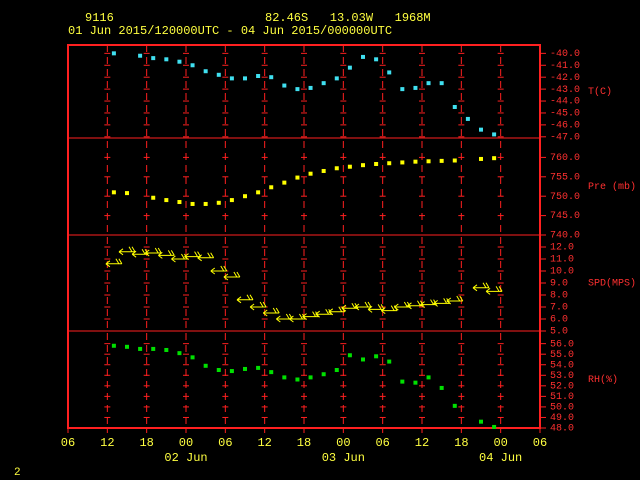 This screenshot has height=480, width=640. I want to click on y-tick-label: -46.0, so click(565, 126).